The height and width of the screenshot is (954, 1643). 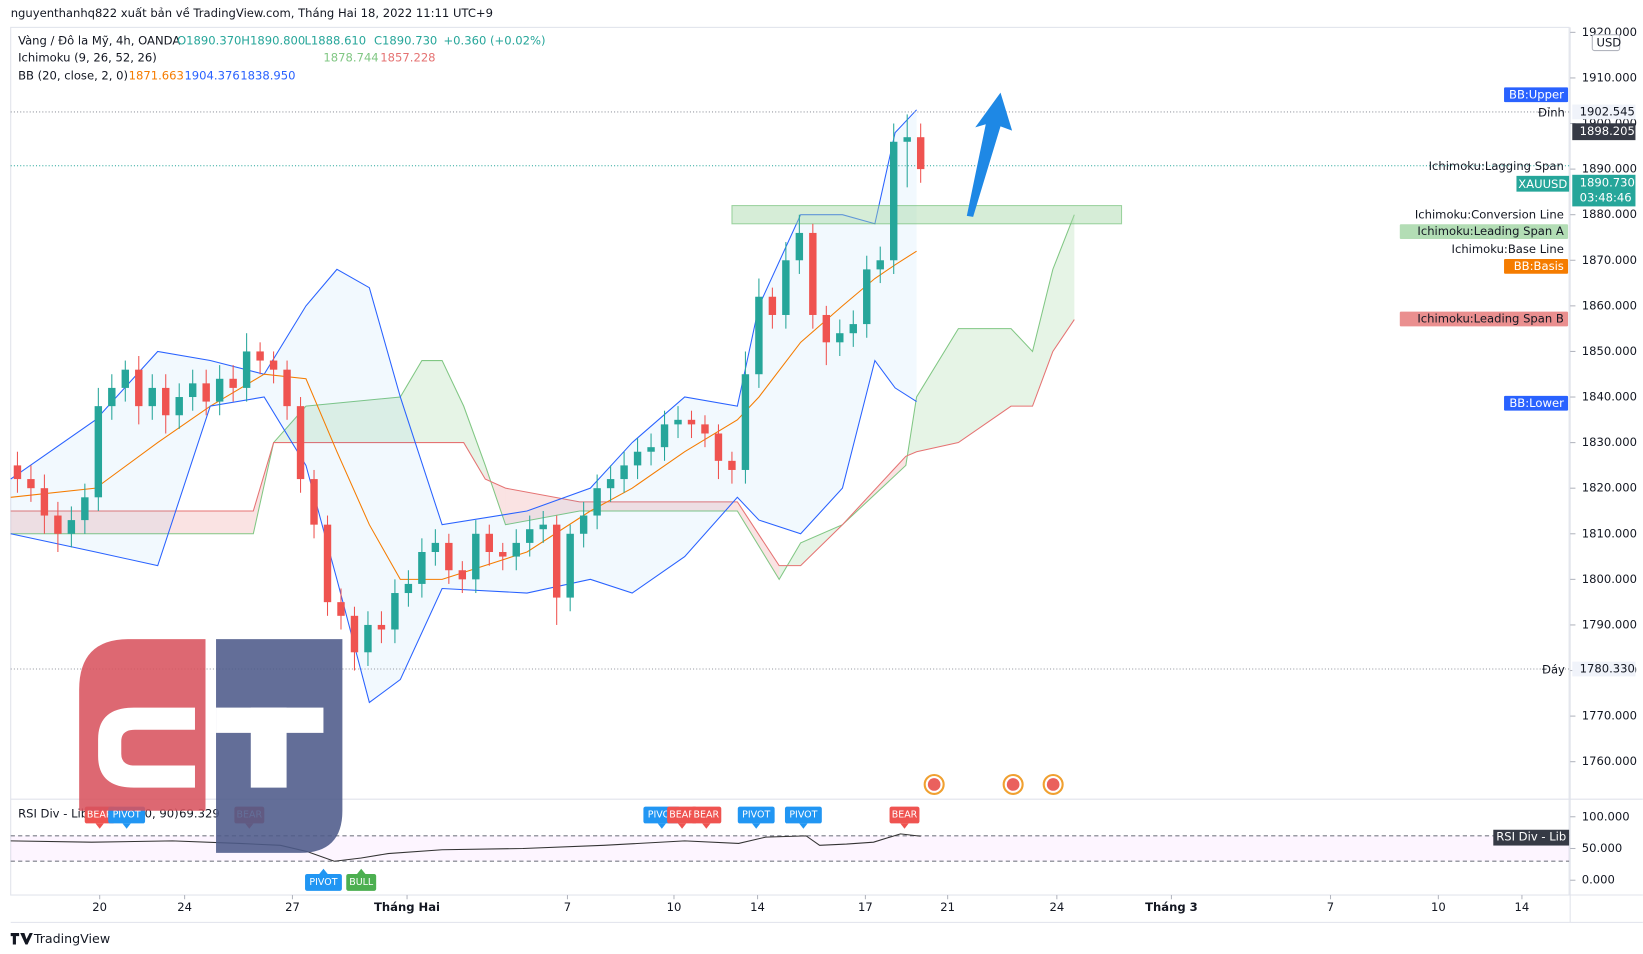 I want to click on indicator-name: Ichimoku (9, 26, 52, 26), so click(x=87, y=57).